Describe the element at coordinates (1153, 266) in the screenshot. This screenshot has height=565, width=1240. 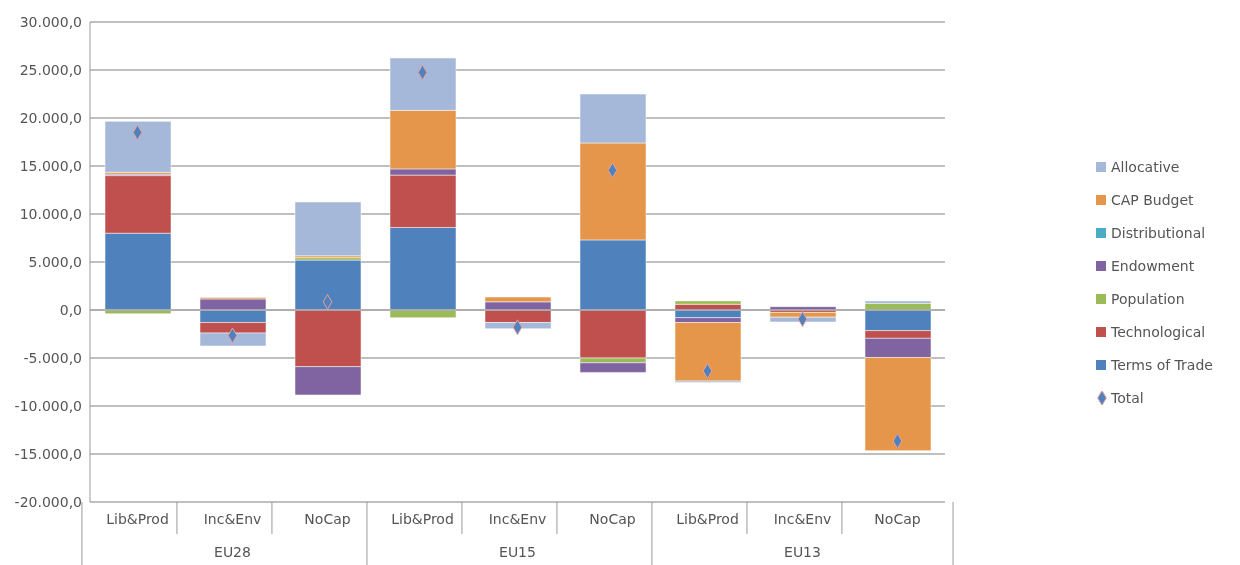
I see `legend-label: Endowment` at that location.